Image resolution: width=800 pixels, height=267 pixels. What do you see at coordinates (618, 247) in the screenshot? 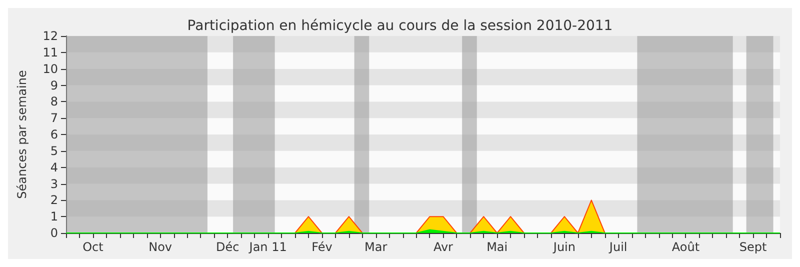
I see `x-tick-label: Juil` at bounding box center [618, 247].